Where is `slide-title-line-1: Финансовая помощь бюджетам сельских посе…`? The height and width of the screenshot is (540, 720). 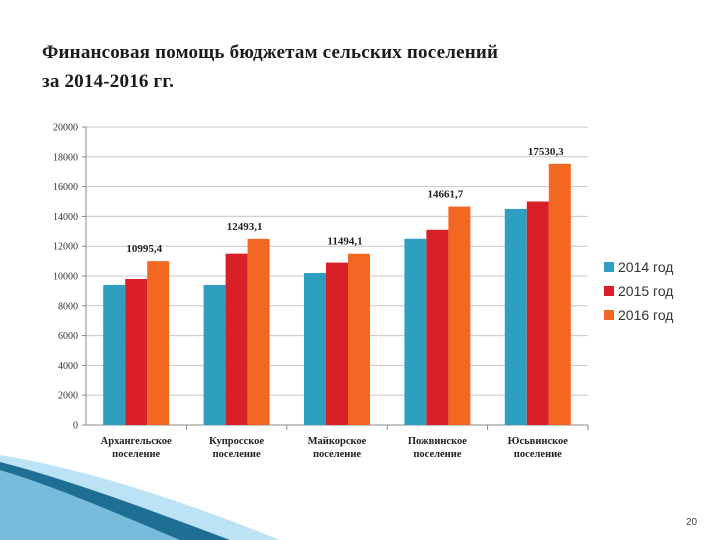 slide-title-line-1: Финансовая помощь бюджетам сельских посе… is located at coordinates (270, 52).